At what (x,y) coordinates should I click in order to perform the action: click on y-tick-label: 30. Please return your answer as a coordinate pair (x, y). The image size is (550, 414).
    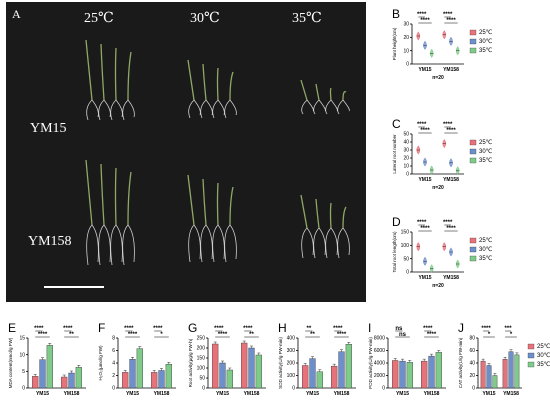
    Looking at the image, I should click on (406, 25).